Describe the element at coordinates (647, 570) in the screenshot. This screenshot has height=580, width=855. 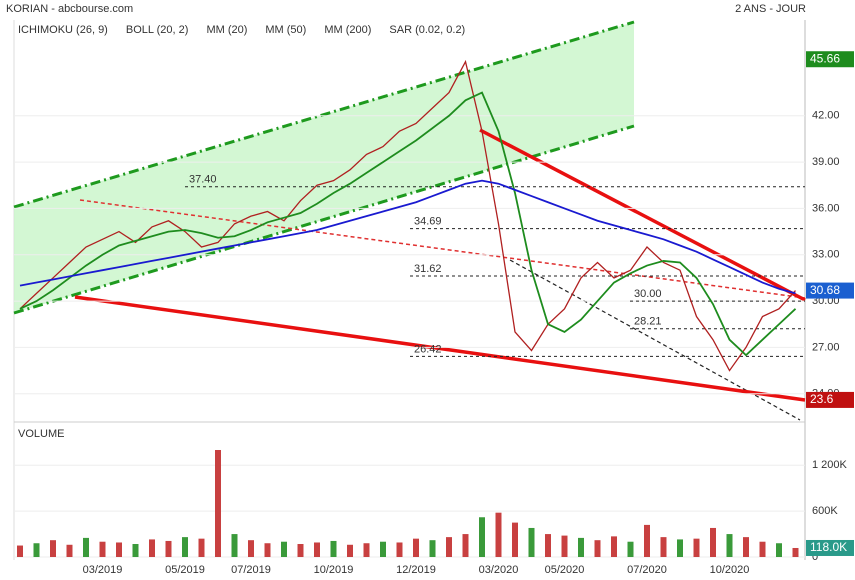
I see `x-tick-label: 07/2020` at that location.